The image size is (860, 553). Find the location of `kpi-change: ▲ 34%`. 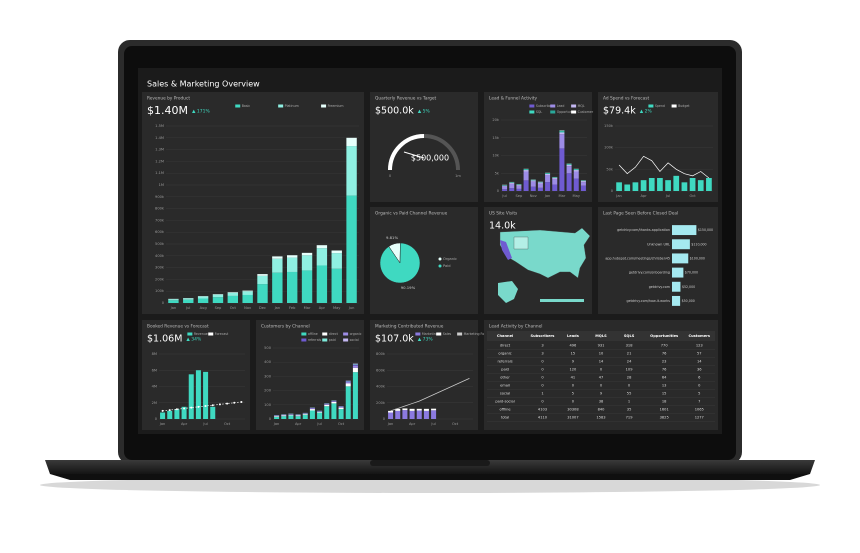

kpi-change: ▲ 34% is located at coordinates (194, 340).